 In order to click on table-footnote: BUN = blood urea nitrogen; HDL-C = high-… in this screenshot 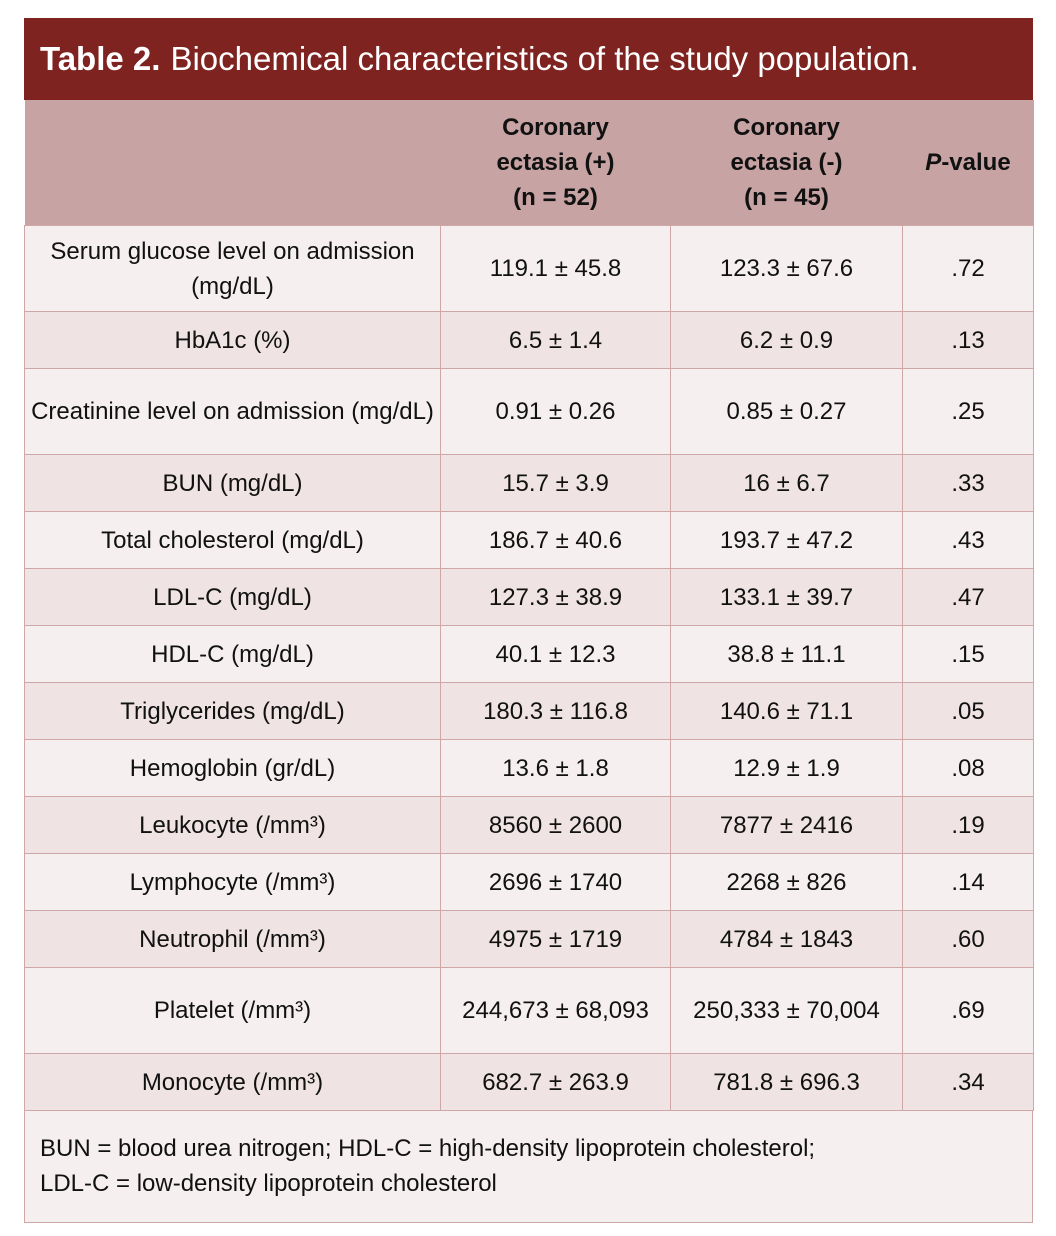, I will do `click(528, 1167)`.